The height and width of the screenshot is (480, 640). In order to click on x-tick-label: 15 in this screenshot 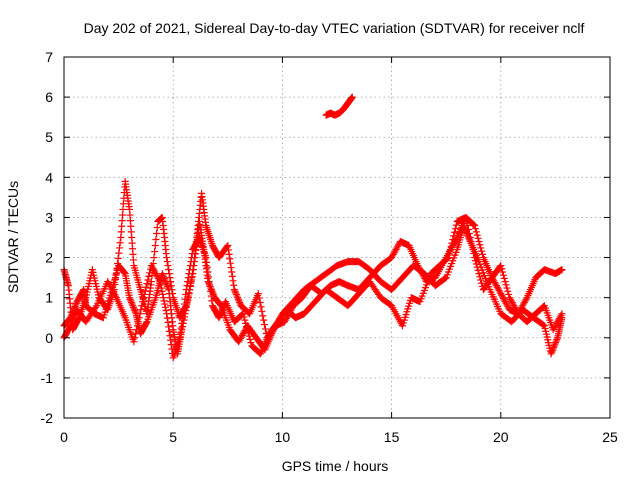, I will do `click(392, 437)`.